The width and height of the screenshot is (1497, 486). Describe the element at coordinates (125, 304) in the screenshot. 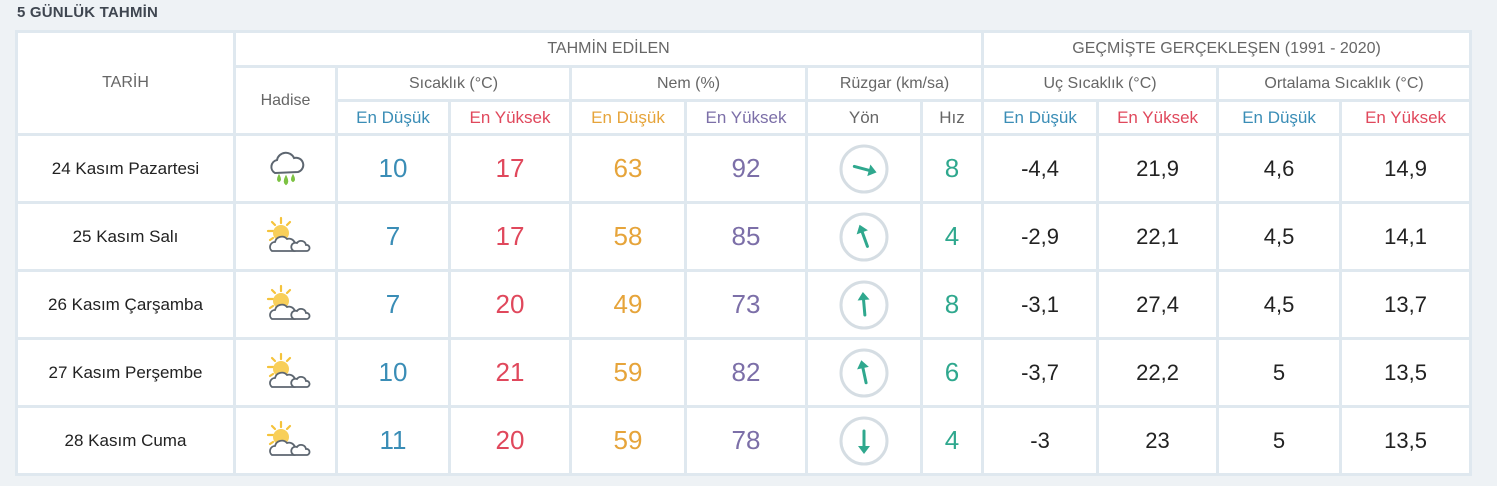

I see `date: 26 Kasım Çarşamba` at that location.